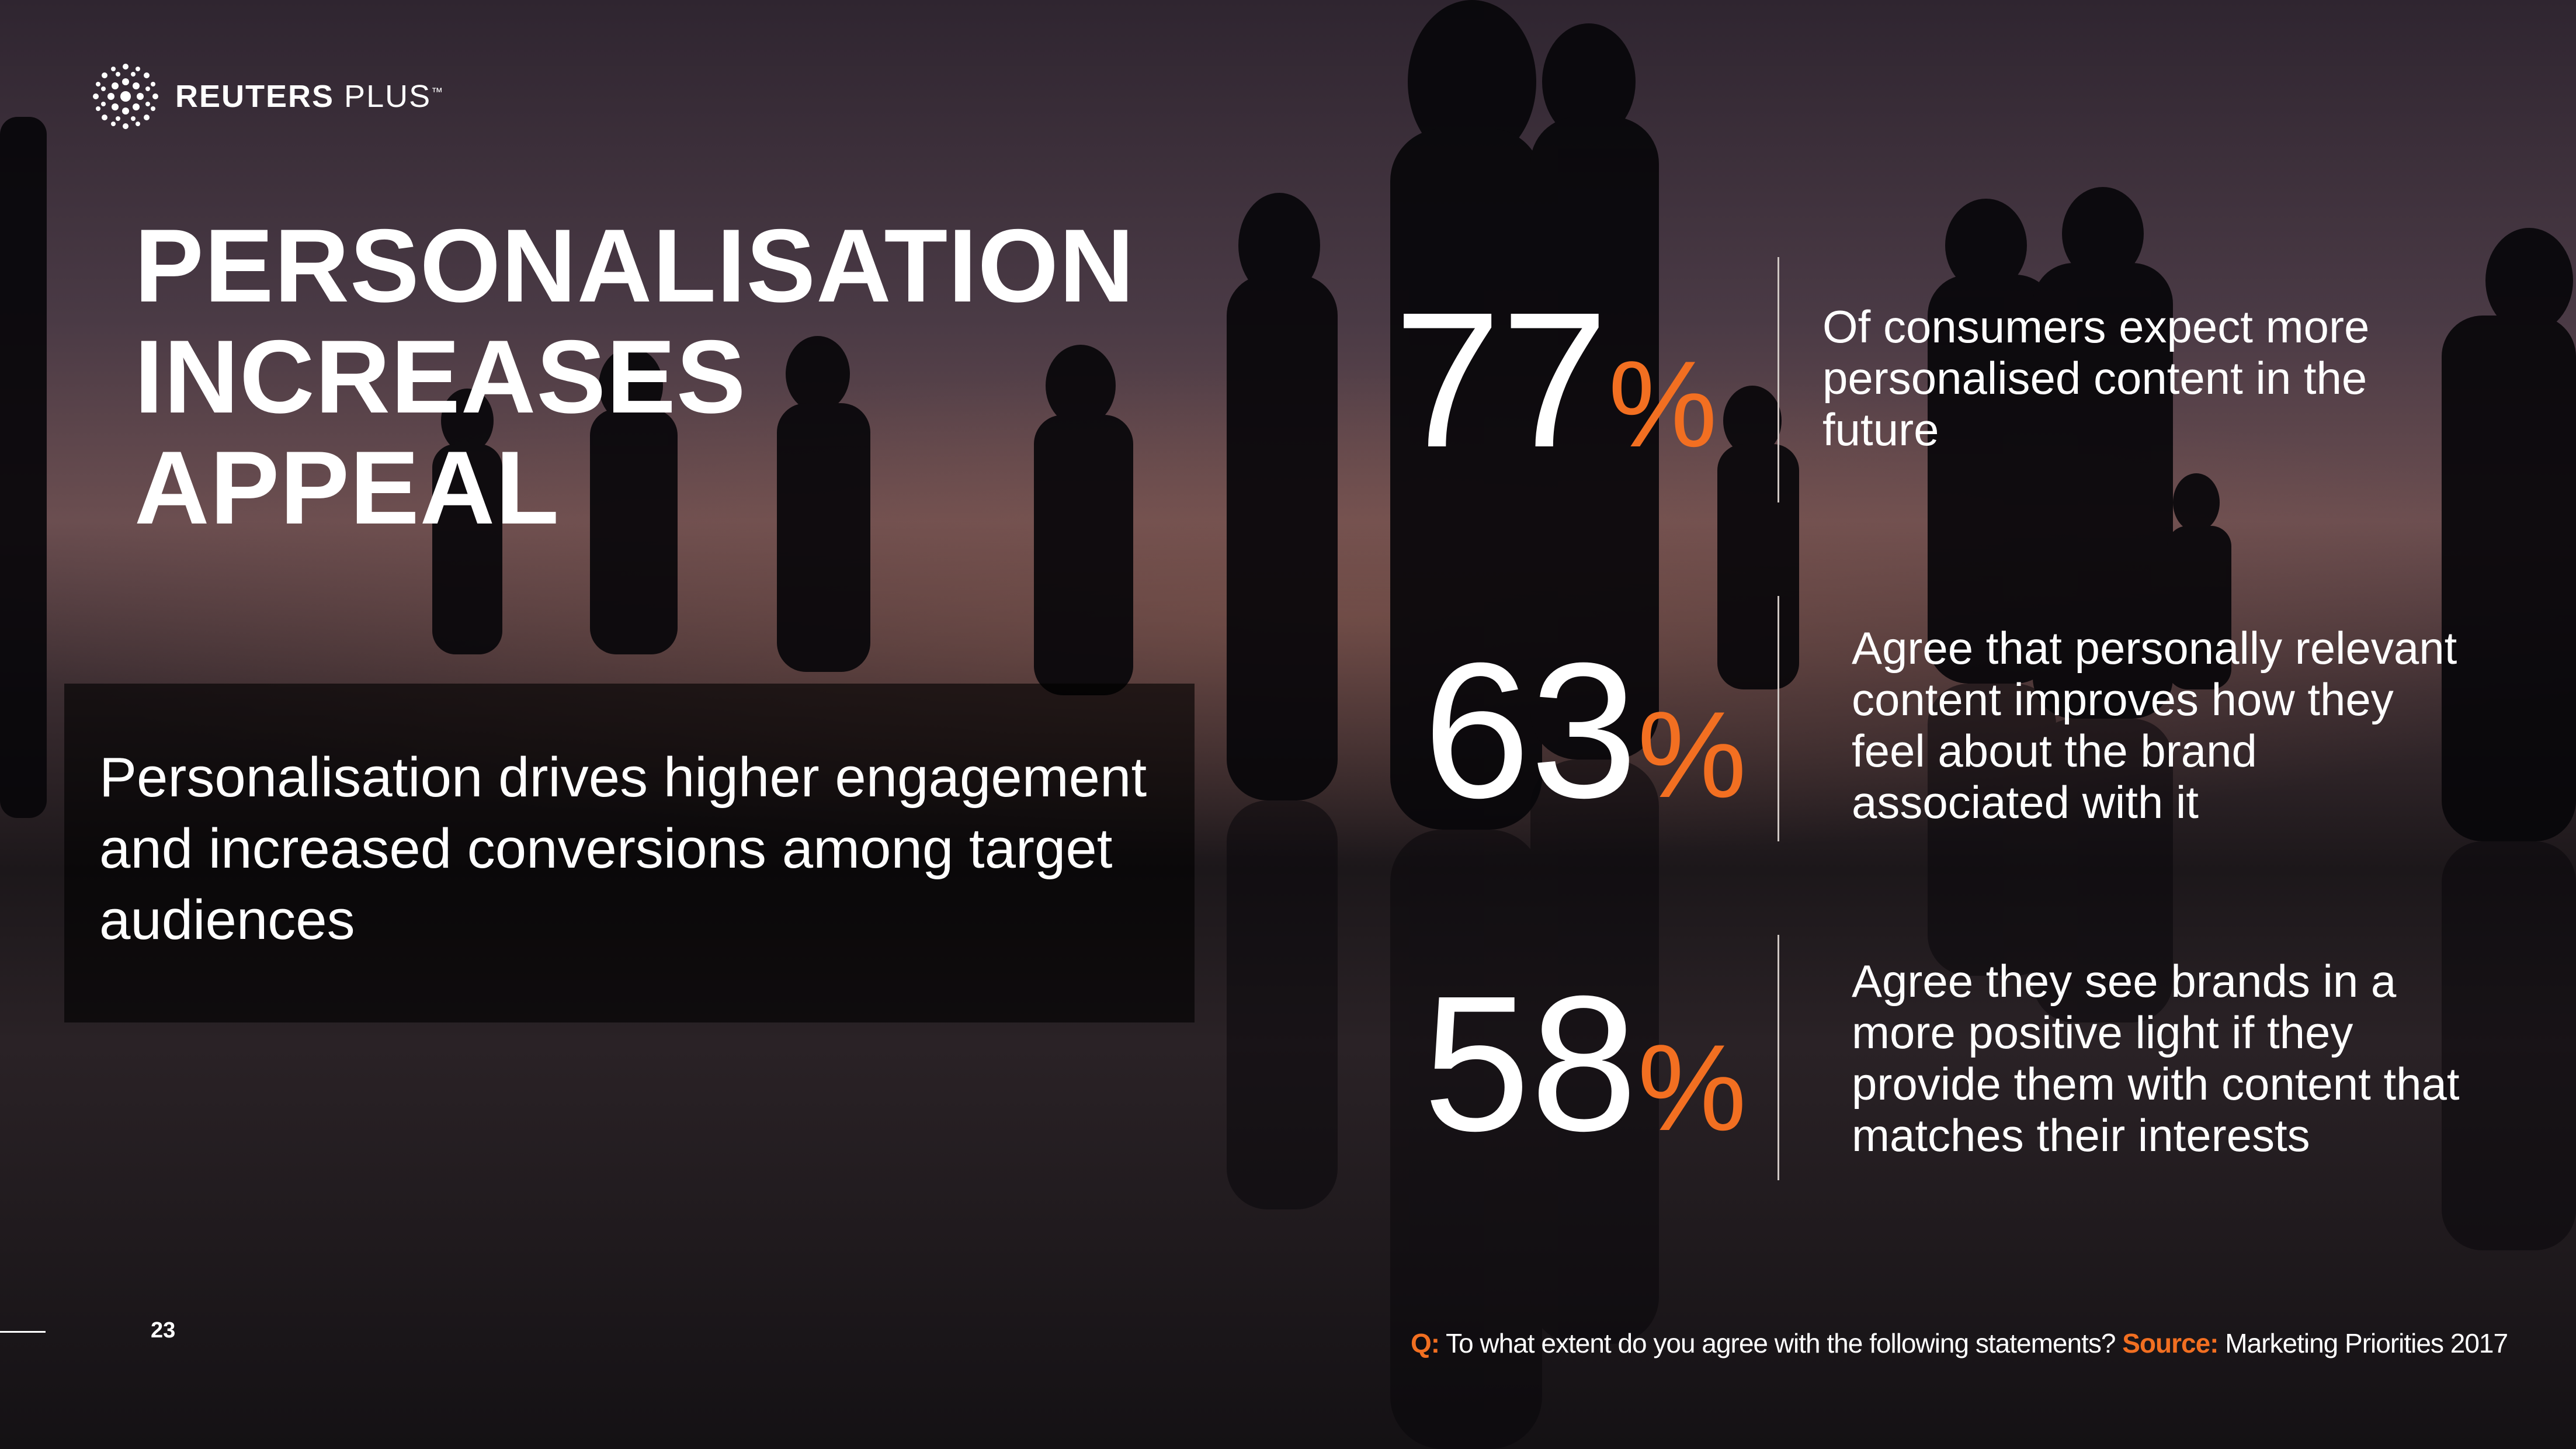 The image size is (2576, 1449). I want to click on title-line-1: PERSONALISATION, so click(634, 265).